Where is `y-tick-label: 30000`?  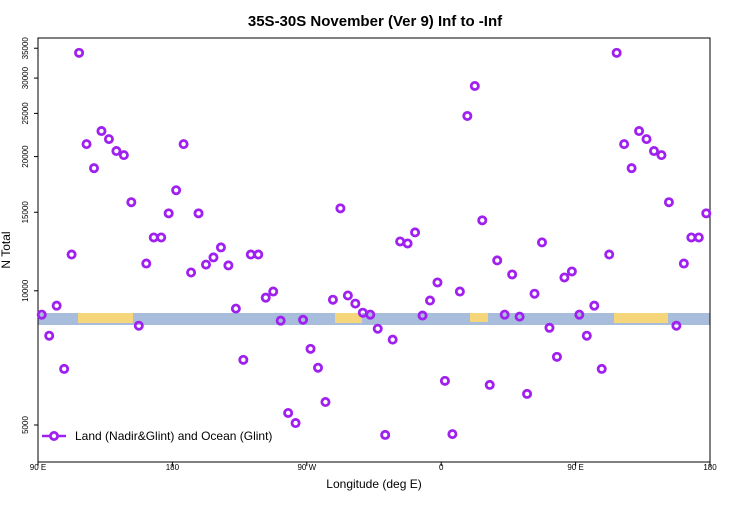
y-tick-label: 30000 is located at coordinates (25, 77).